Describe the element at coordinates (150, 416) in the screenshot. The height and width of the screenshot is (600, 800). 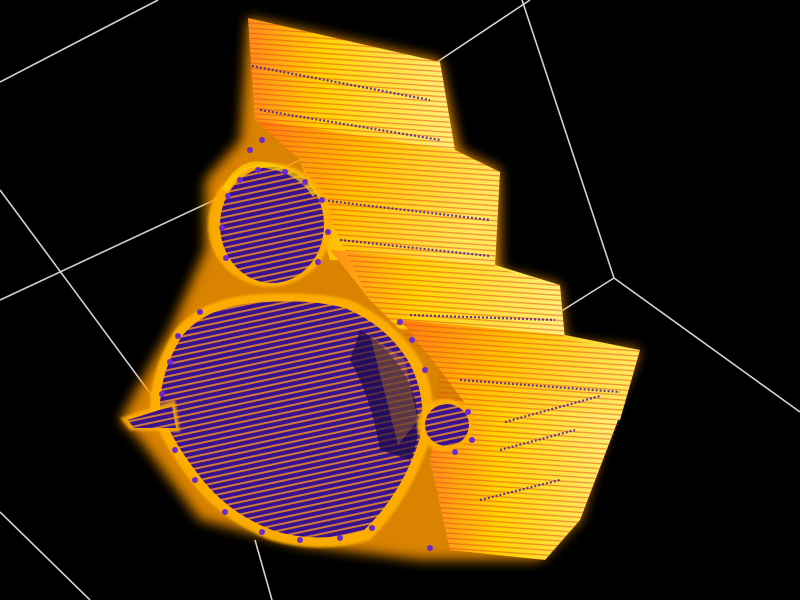
I see `left-spike` at that location.